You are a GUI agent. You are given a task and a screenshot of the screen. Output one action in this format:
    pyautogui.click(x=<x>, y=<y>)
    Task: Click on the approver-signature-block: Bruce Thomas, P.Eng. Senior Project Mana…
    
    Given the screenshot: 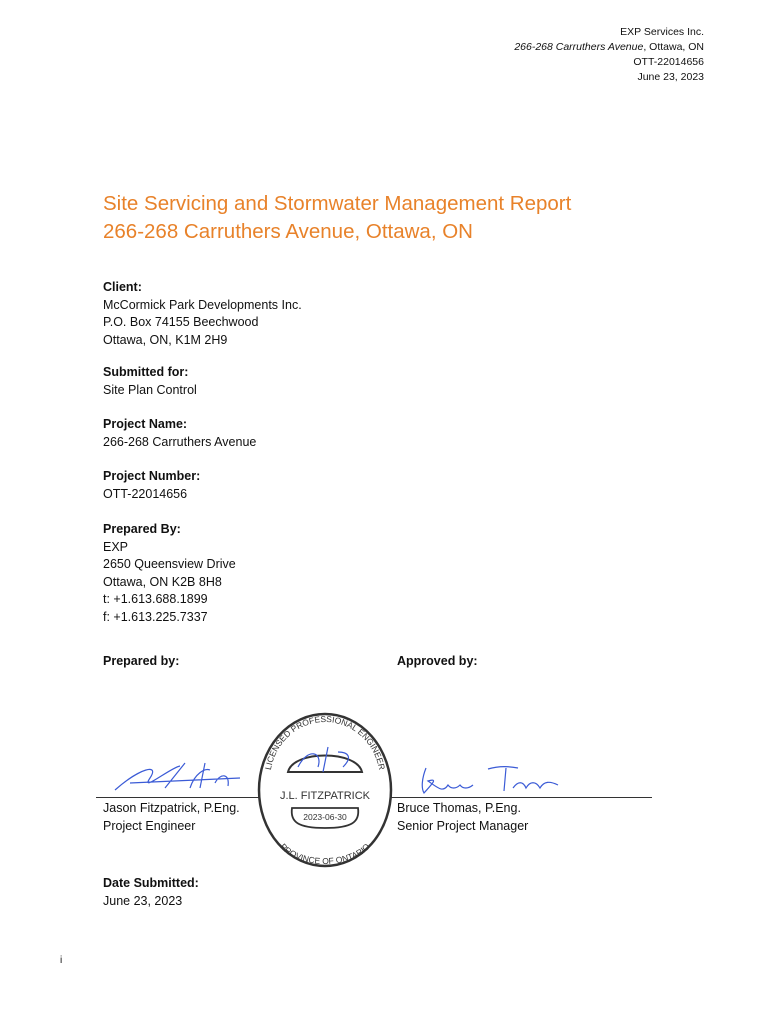 What is the action you would take?
    pyautogui.click(x=463, y=817)
    